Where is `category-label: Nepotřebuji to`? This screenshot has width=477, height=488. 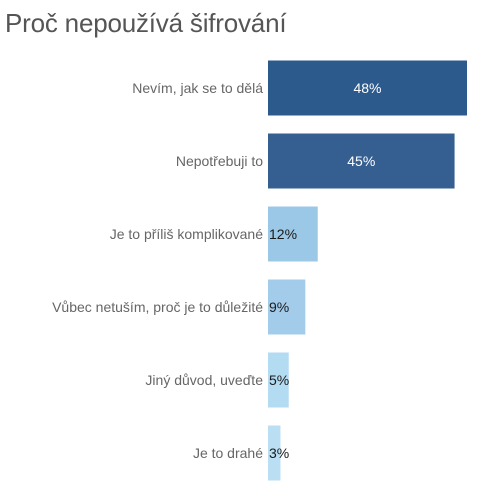 category-label: Nepotřebuji to is located at coordinates (219, 161).